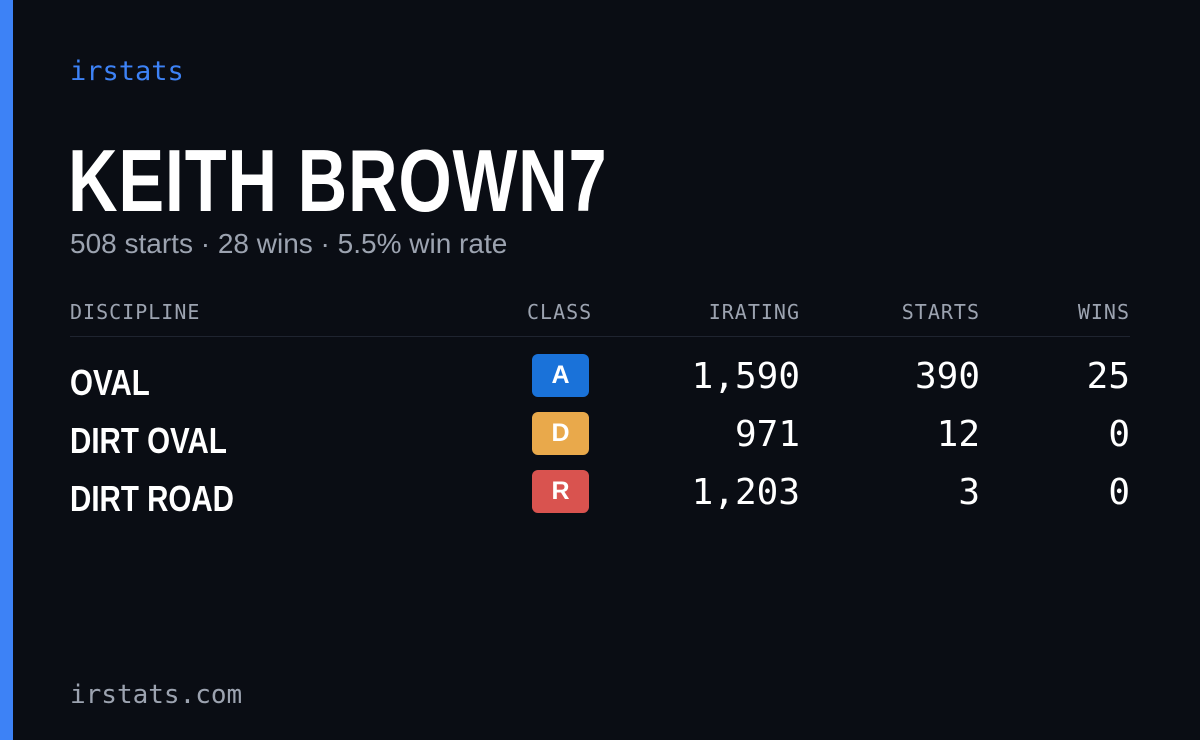 The height and width of the screenshot is (740, 1200). I want to click on table-row: DIRT ROAD R 1,203 3 0, so click(600, 499).